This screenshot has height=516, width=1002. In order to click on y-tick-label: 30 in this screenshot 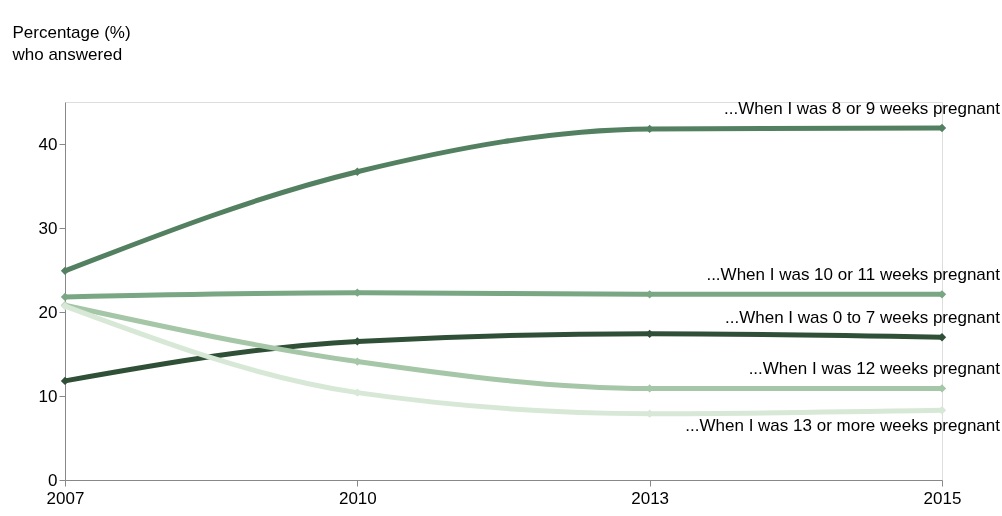, I will do `click(48, 228)`.